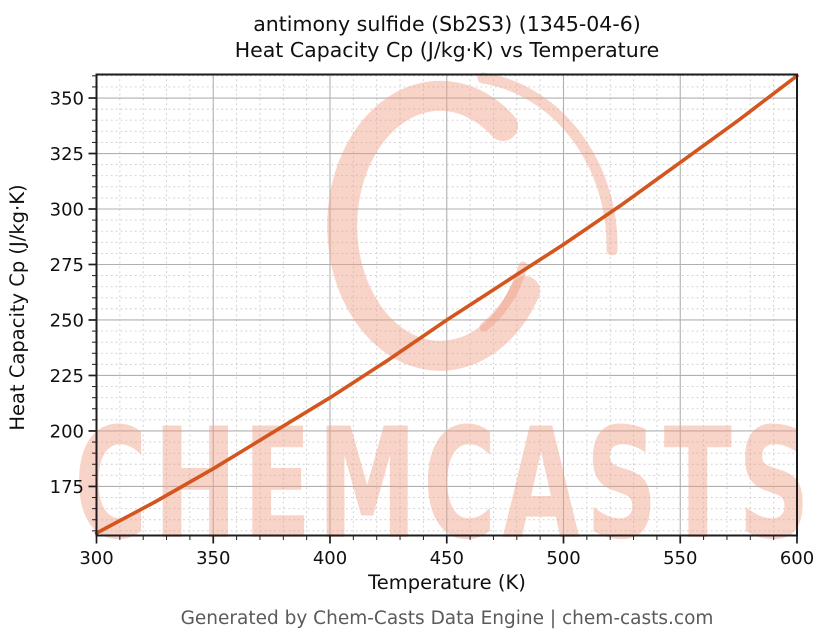 The image size is (830, 644). What do you see at coordinates (67, 210) in the screenshot?
I see `y-tick-label: 300` at bounding box center [67, 210].